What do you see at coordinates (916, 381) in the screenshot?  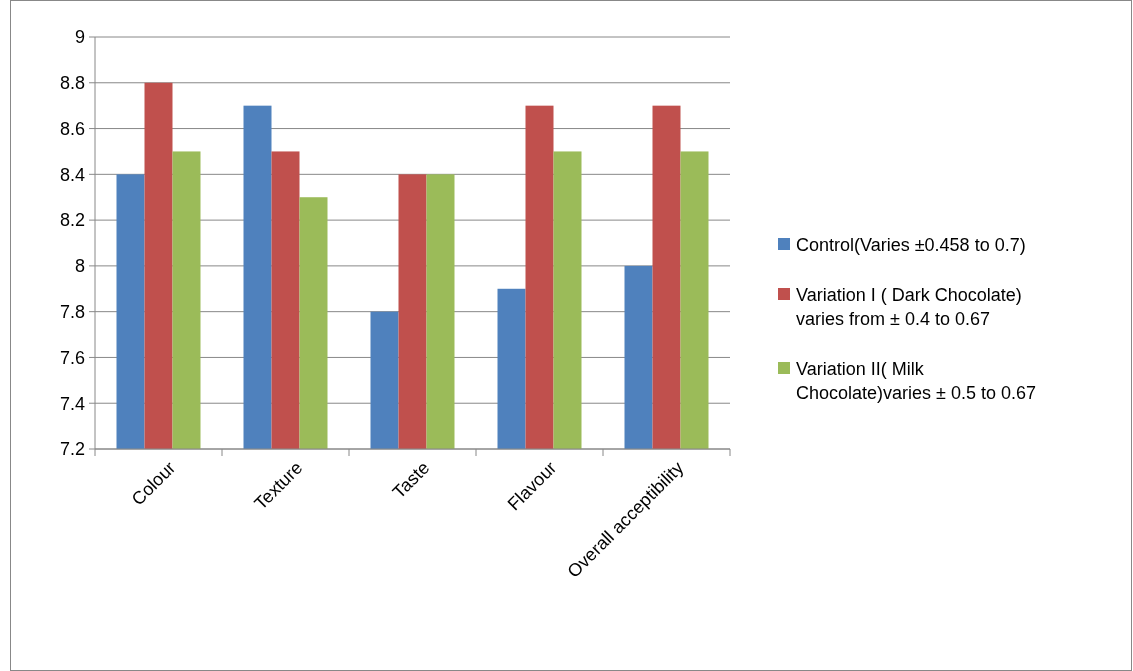 I see `legend-label: Variation II( Milk Chocolate)varies ± 0.5 to 0.67` at bounding box center [916, 381].